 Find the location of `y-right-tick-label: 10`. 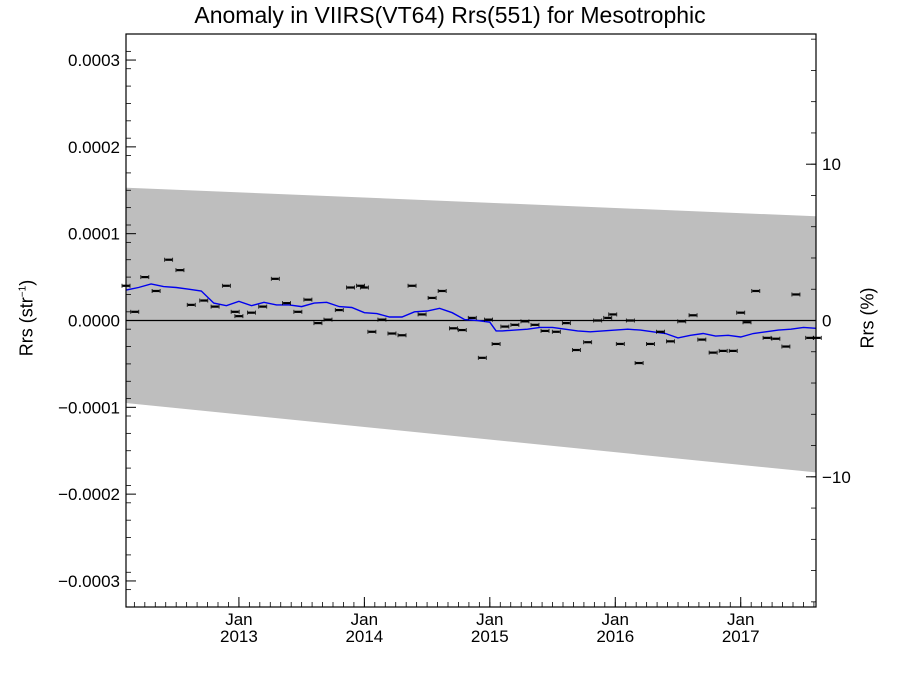

y-right-tick-label: 10 is located at coordinates (831, 164).